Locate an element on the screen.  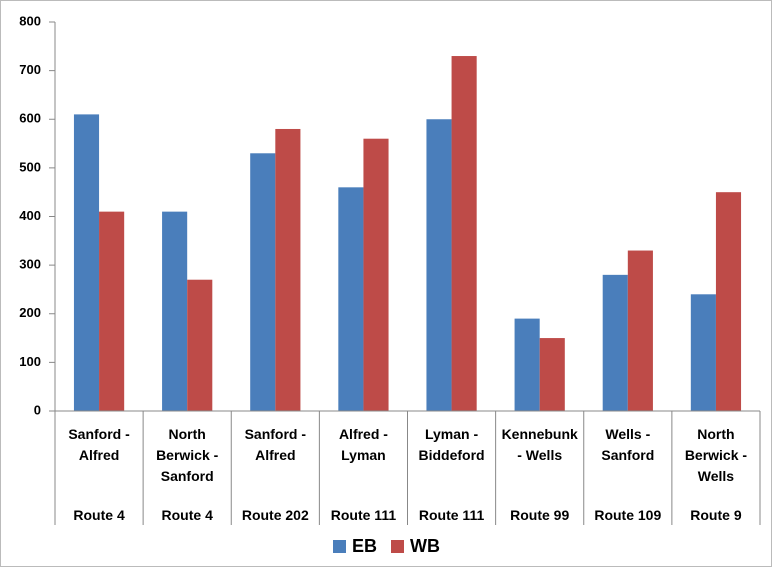
y-tick-label: 600 is located at coordinates (30, 118).